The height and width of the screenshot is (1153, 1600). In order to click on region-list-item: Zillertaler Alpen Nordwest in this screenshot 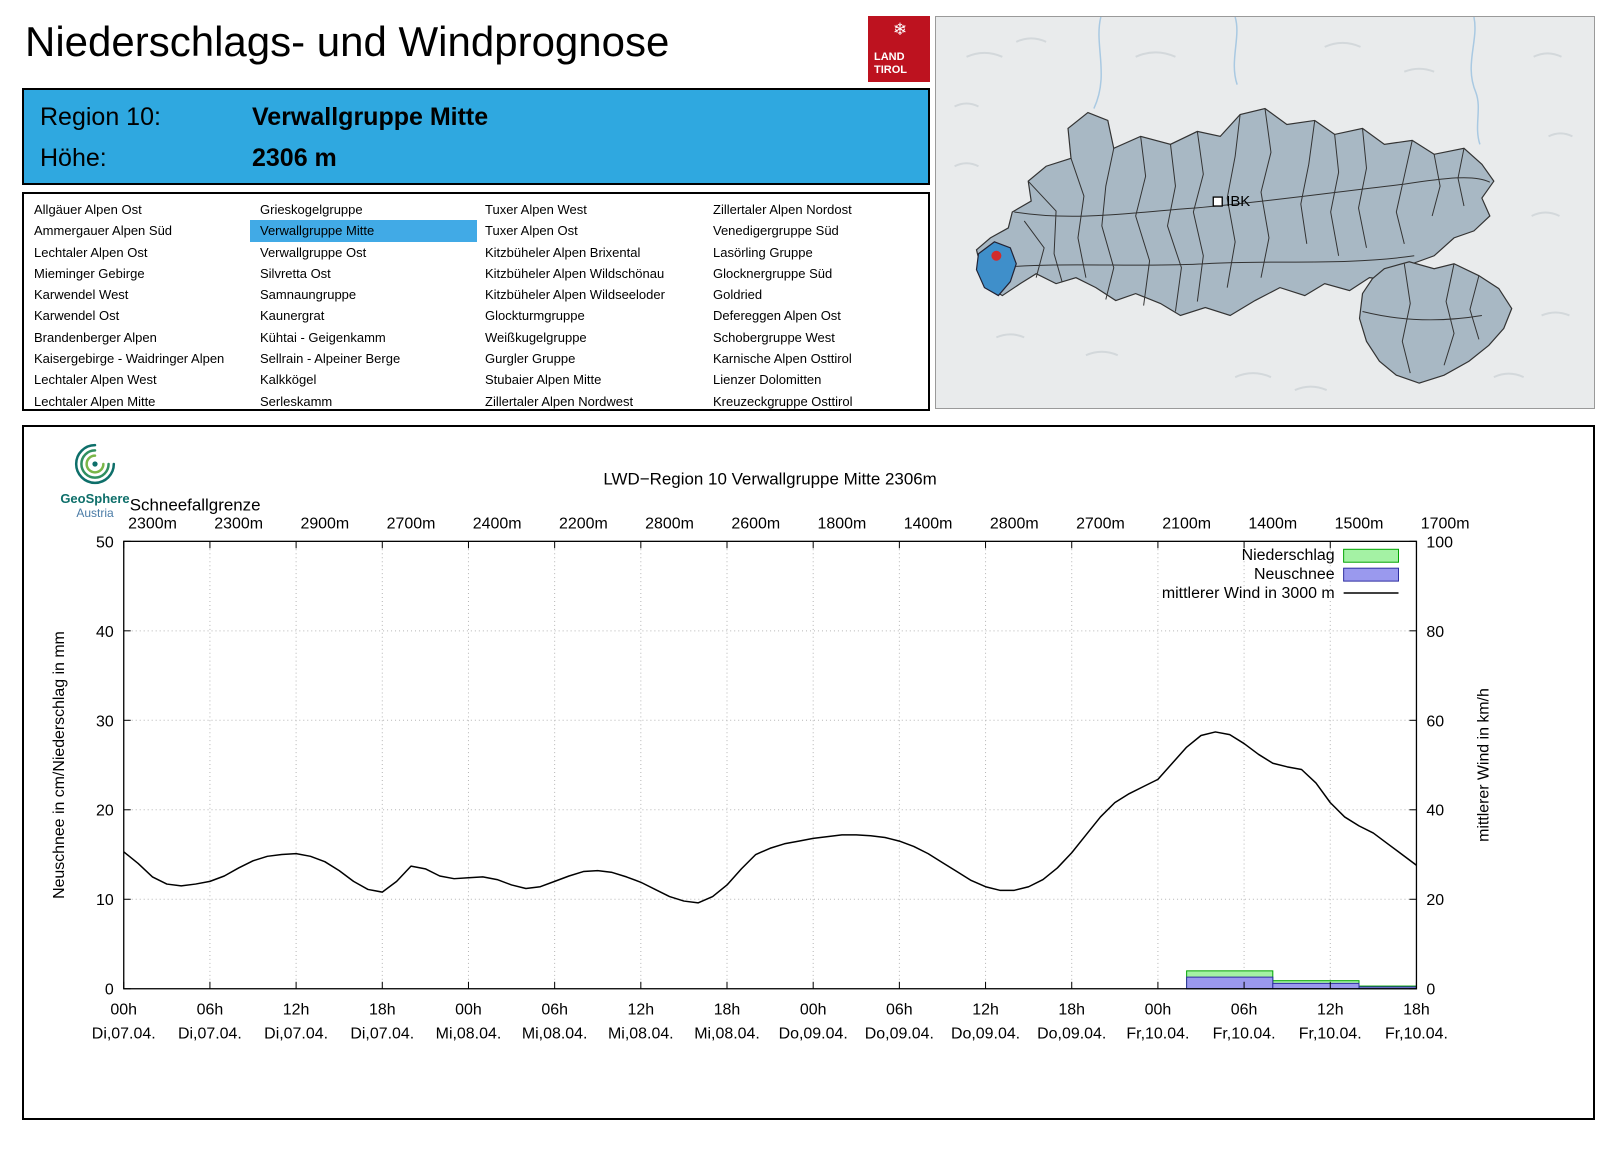, I will do `click(559, 401)`.